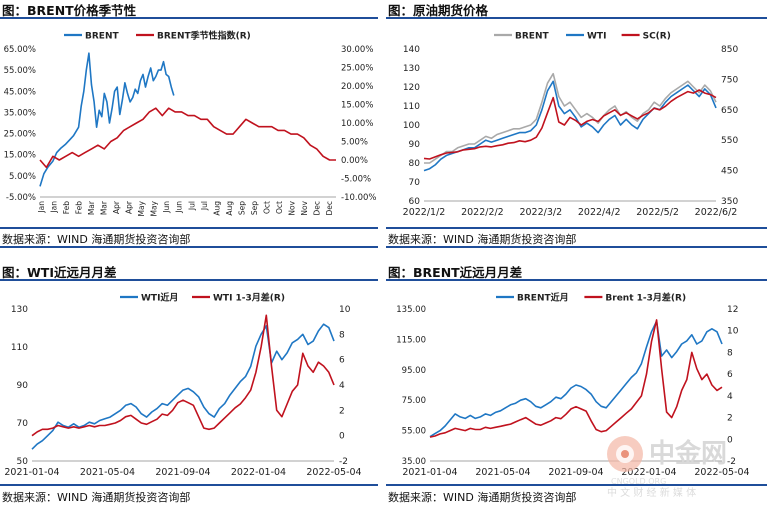  What do you see at coordinates (729, 80) in the screenshot?
I see `y-right-tick-label: 750` at bounding box center [729, 80].